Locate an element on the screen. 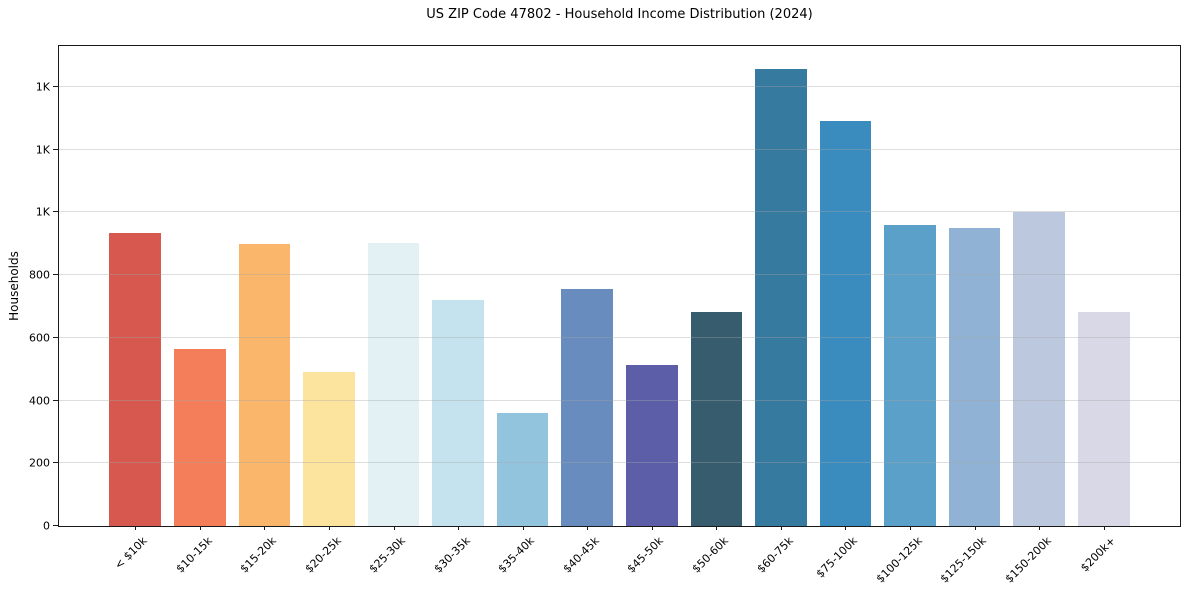  bar-$15-20k is located at coordinates (264, 385).